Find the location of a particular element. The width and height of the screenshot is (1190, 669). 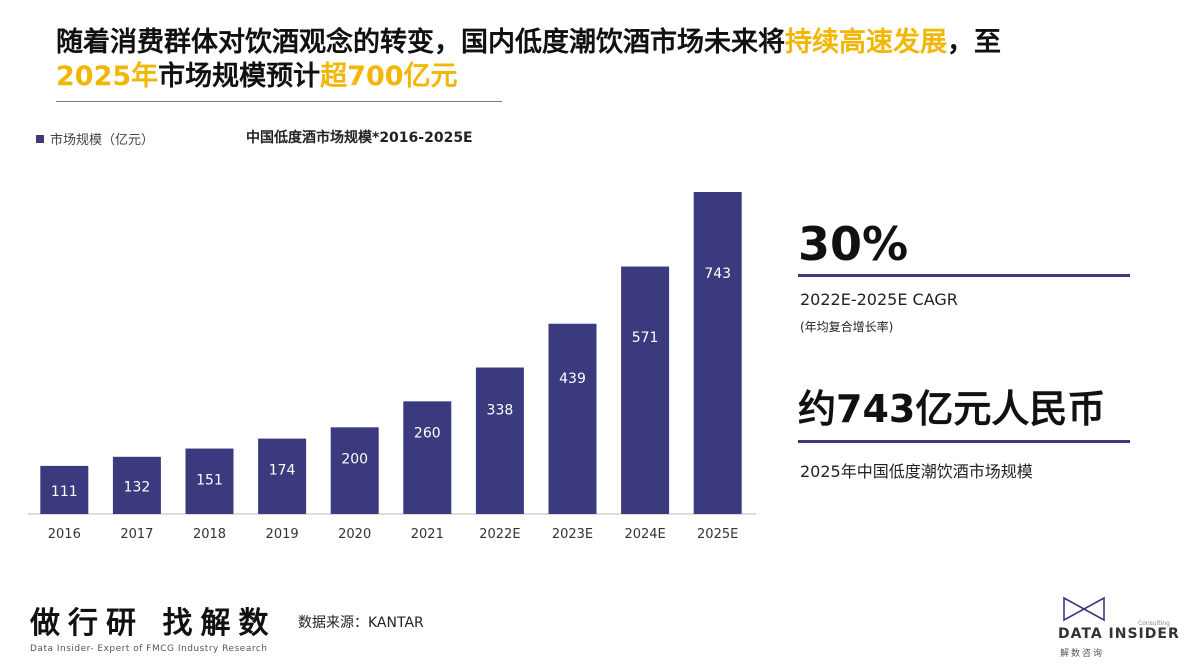

chart-legend: 市场规模（亿元） is located at coordinates (95, 138).